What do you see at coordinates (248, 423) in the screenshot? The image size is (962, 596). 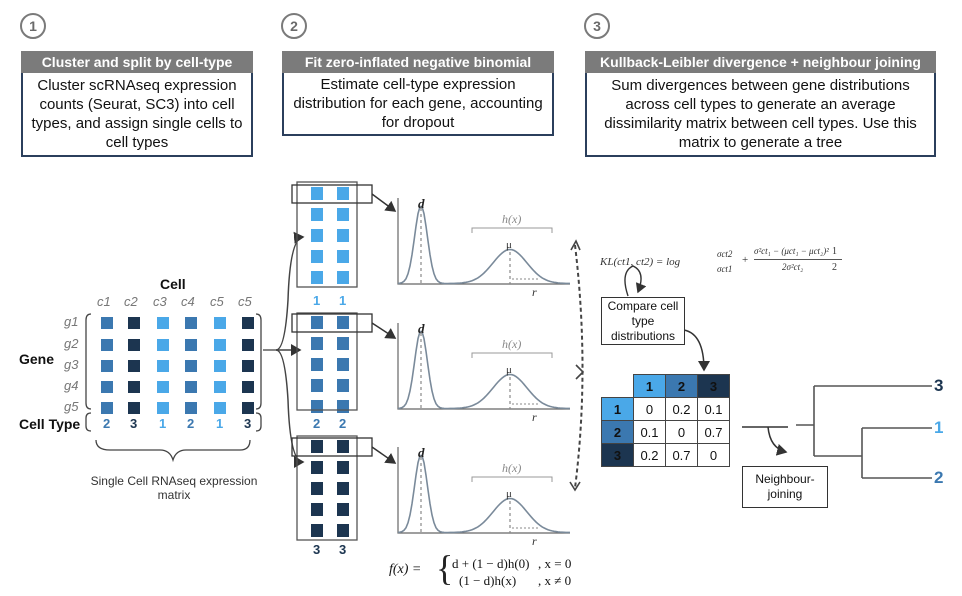 I see `cell-type-label: 3` at bounding box center [248, 423].